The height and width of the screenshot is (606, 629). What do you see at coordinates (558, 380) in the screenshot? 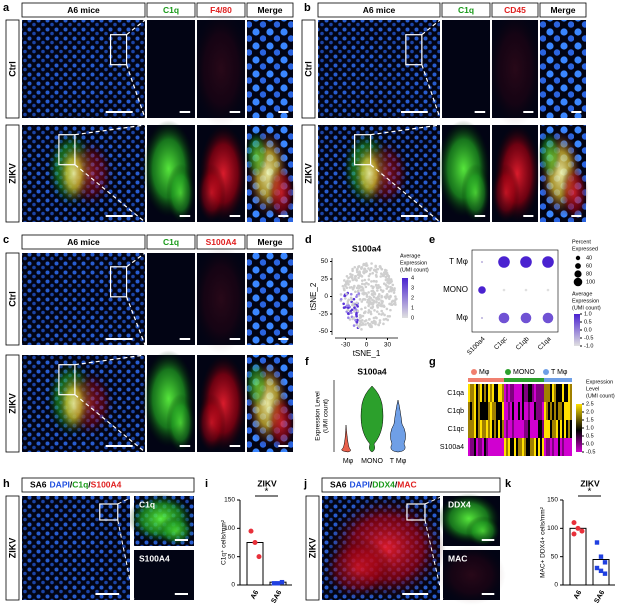
I see `group-bar` at bounding box center [558, 380].